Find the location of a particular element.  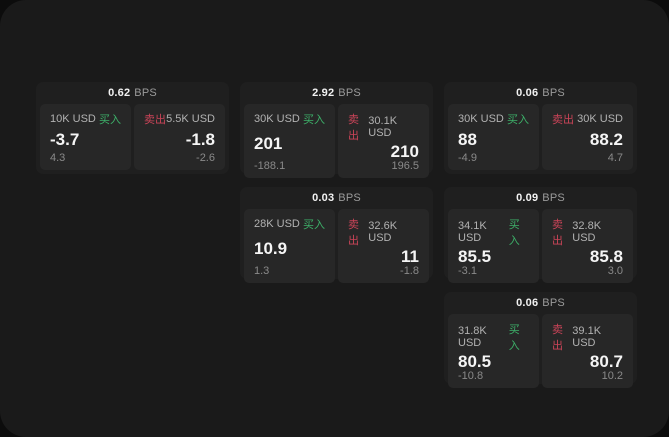

sell-delta: 4.7 is located at coordinates (615, 158).